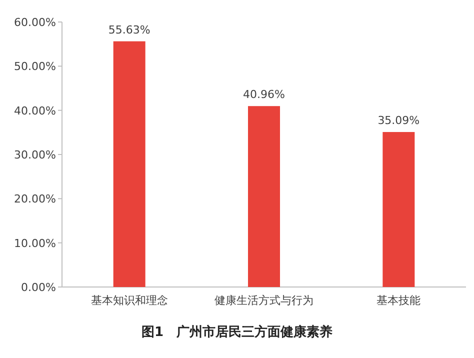  Describe the element at coordinates (35, 243) in the screenshot. I see `y-tick-label: 10.00%` at that location.